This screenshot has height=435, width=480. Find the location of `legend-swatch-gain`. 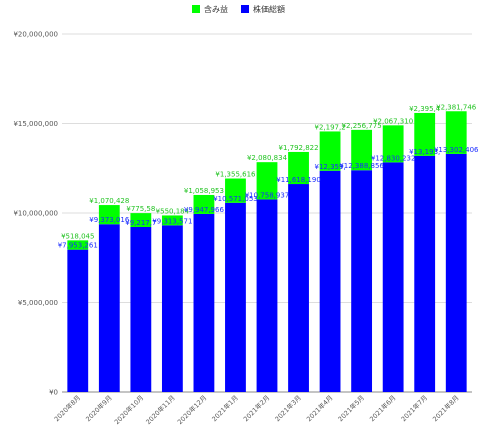

legend-swatch-gain is located at coordinates (196, 9).